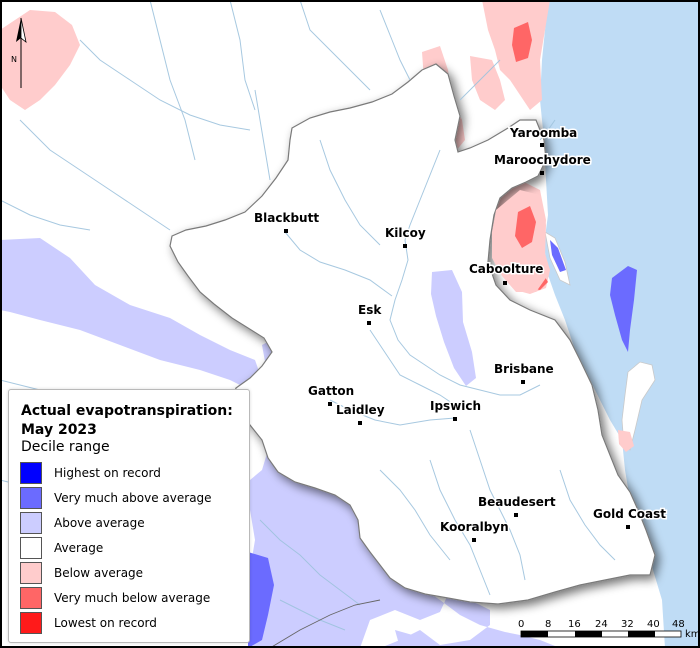  I want to click on town-label-kooralbyn: Kooralbyn, so click(474, 527).